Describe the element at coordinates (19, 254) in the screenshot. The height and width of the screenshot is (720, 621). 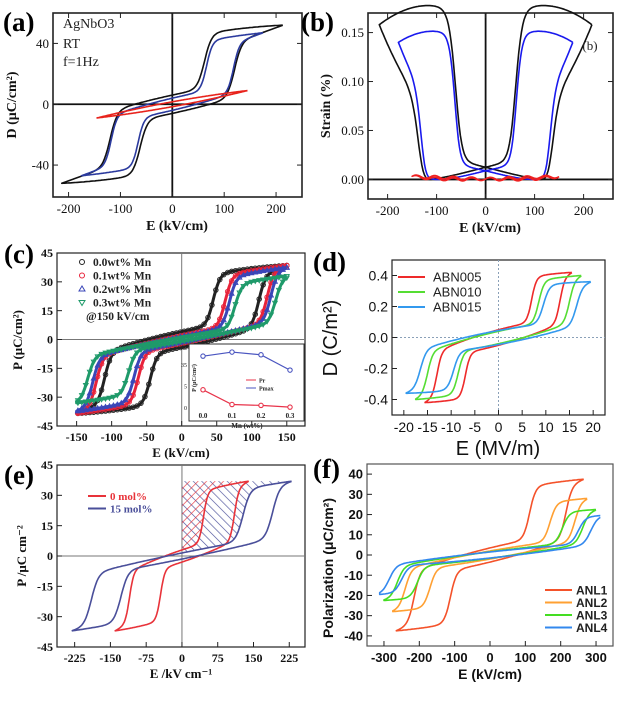
I see `panel-label: (c)` at that location.